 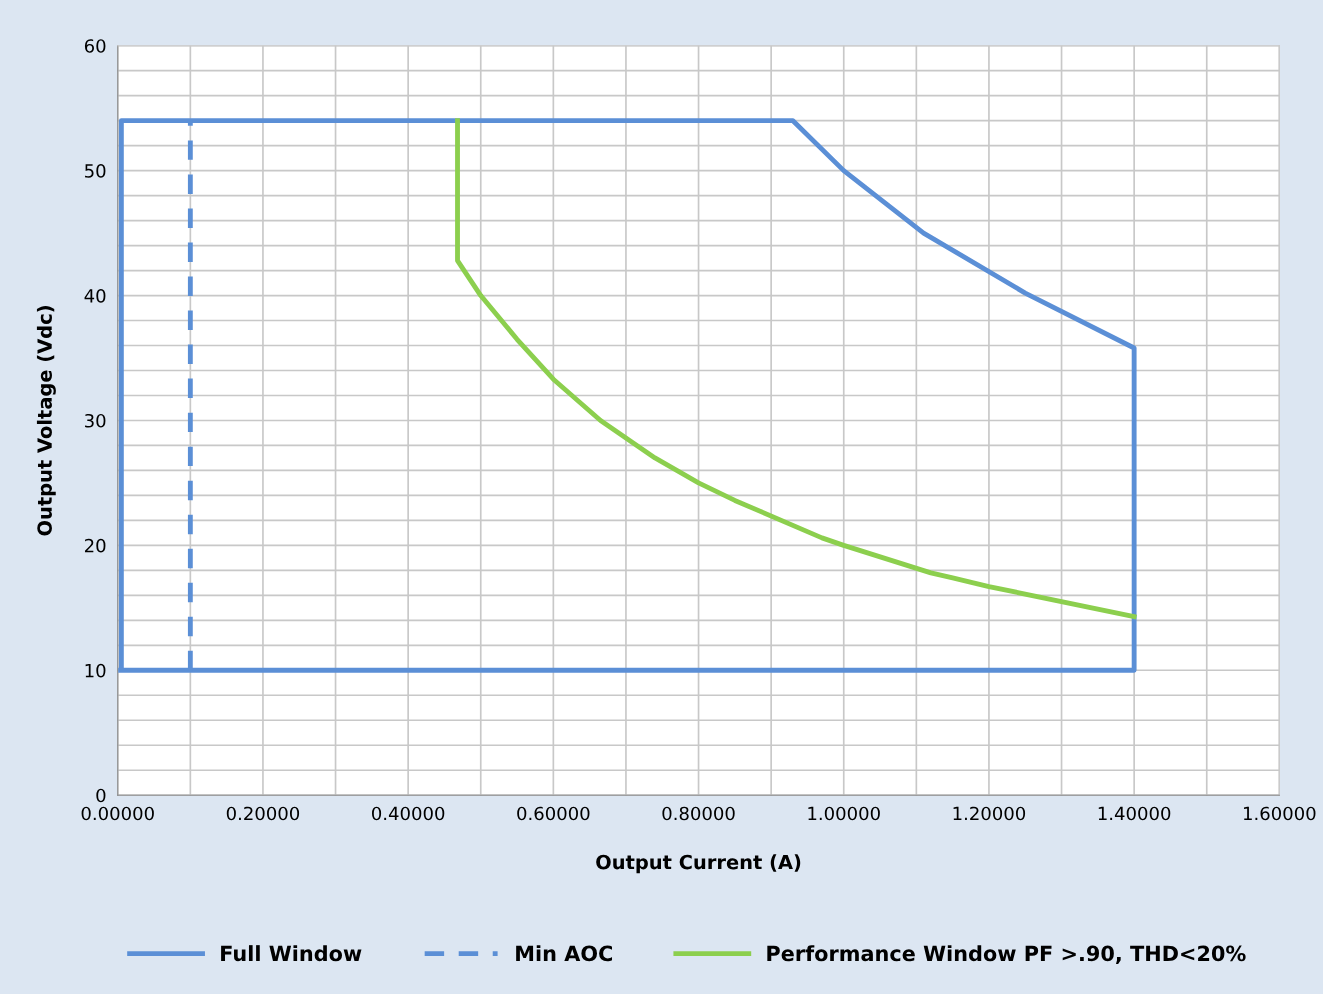 I want to click on y-tick-label: 50, so click(x=95, y=171).